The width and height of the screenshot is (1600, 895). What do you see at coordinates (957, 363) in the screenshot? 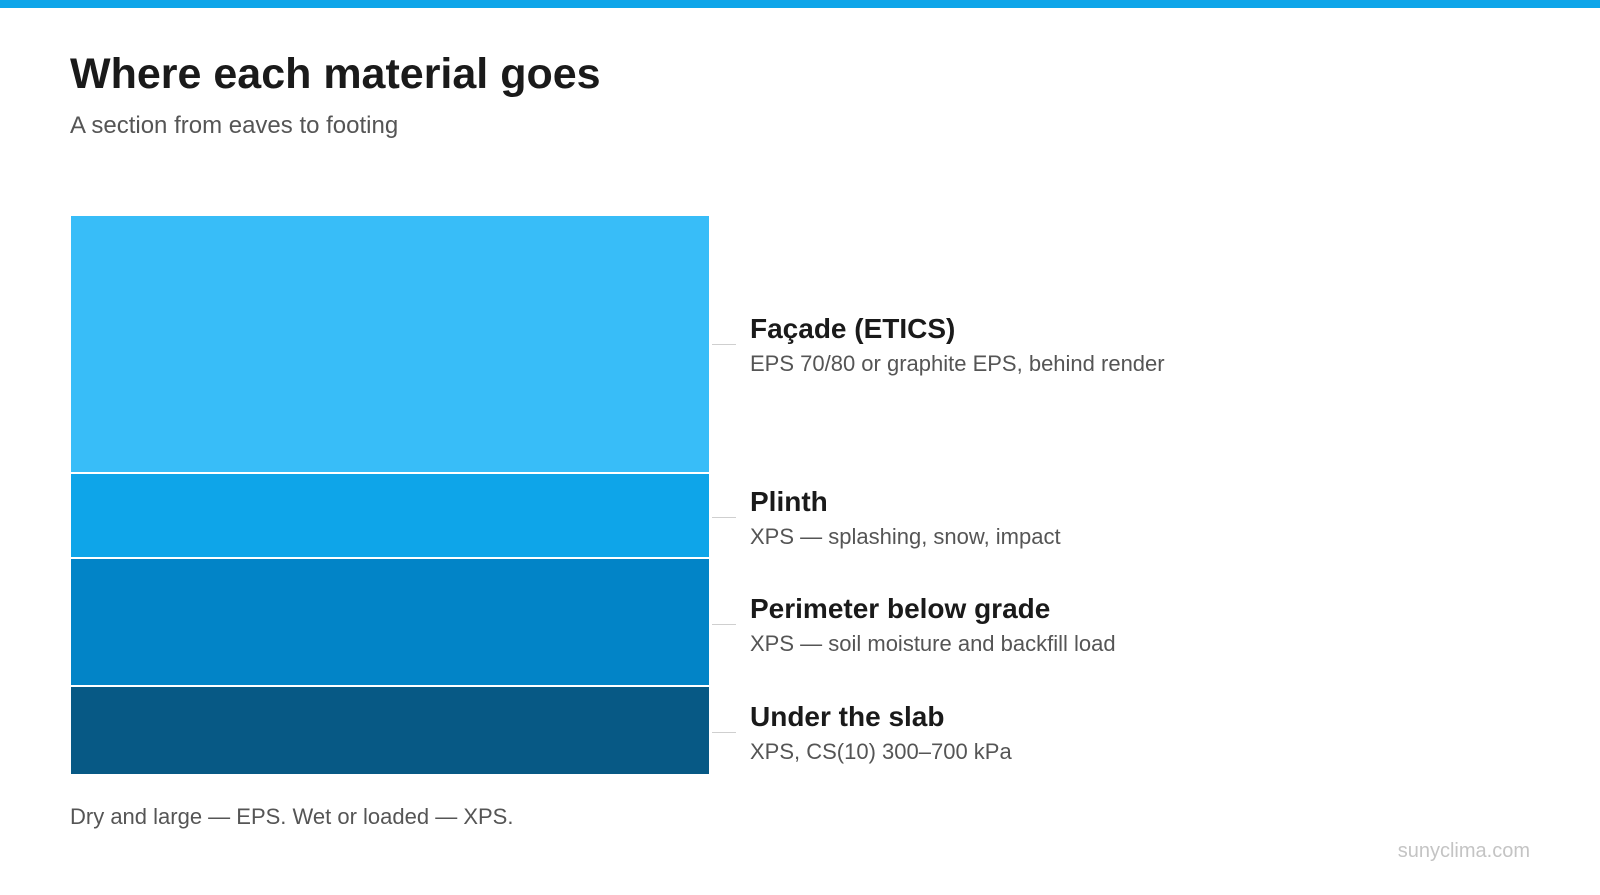
I see `layer-description: EPS 70/80 or graphite EPS, behind render` at bounding box center [957, 363].